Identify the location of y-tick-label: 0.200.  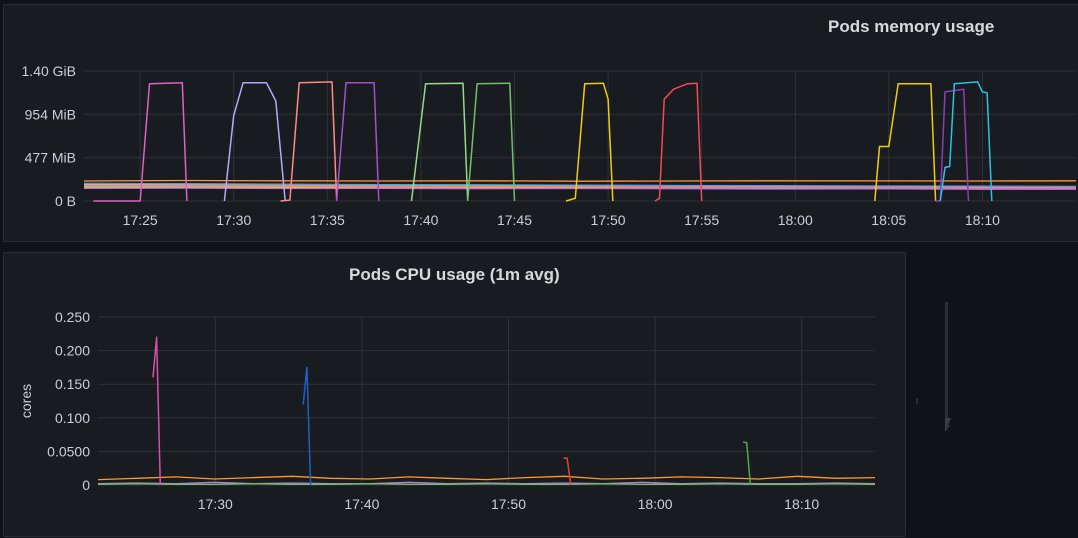
(72, 351).